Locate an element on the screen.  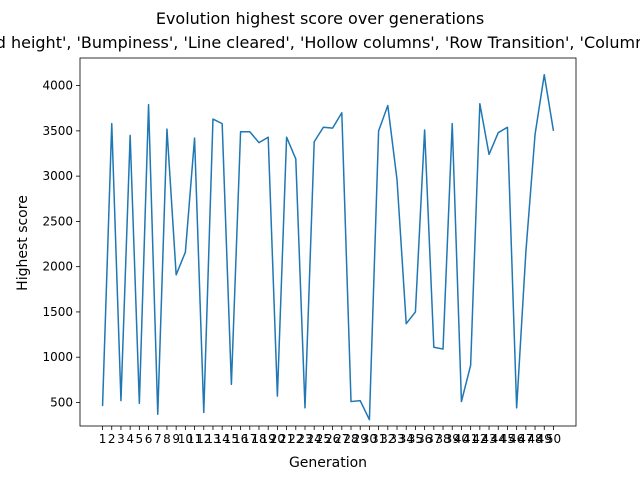
x-tick-label: 12 is located at coordinates (203, 439).